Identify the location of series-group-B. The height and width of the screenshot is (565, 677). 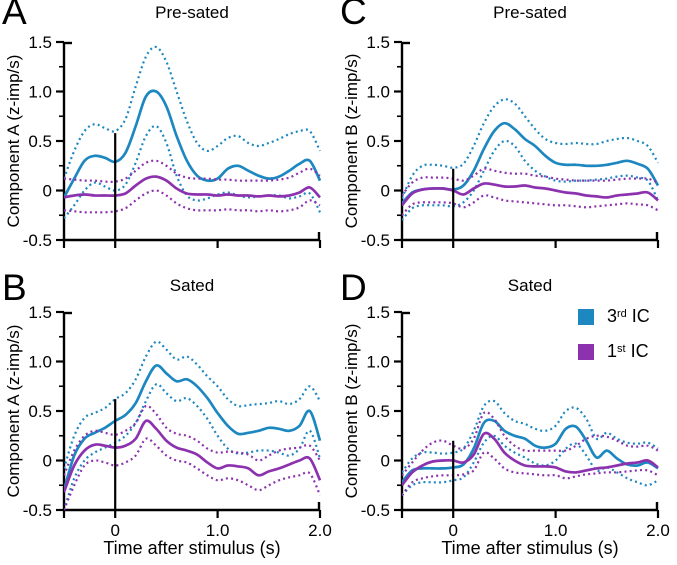
(193, 425).